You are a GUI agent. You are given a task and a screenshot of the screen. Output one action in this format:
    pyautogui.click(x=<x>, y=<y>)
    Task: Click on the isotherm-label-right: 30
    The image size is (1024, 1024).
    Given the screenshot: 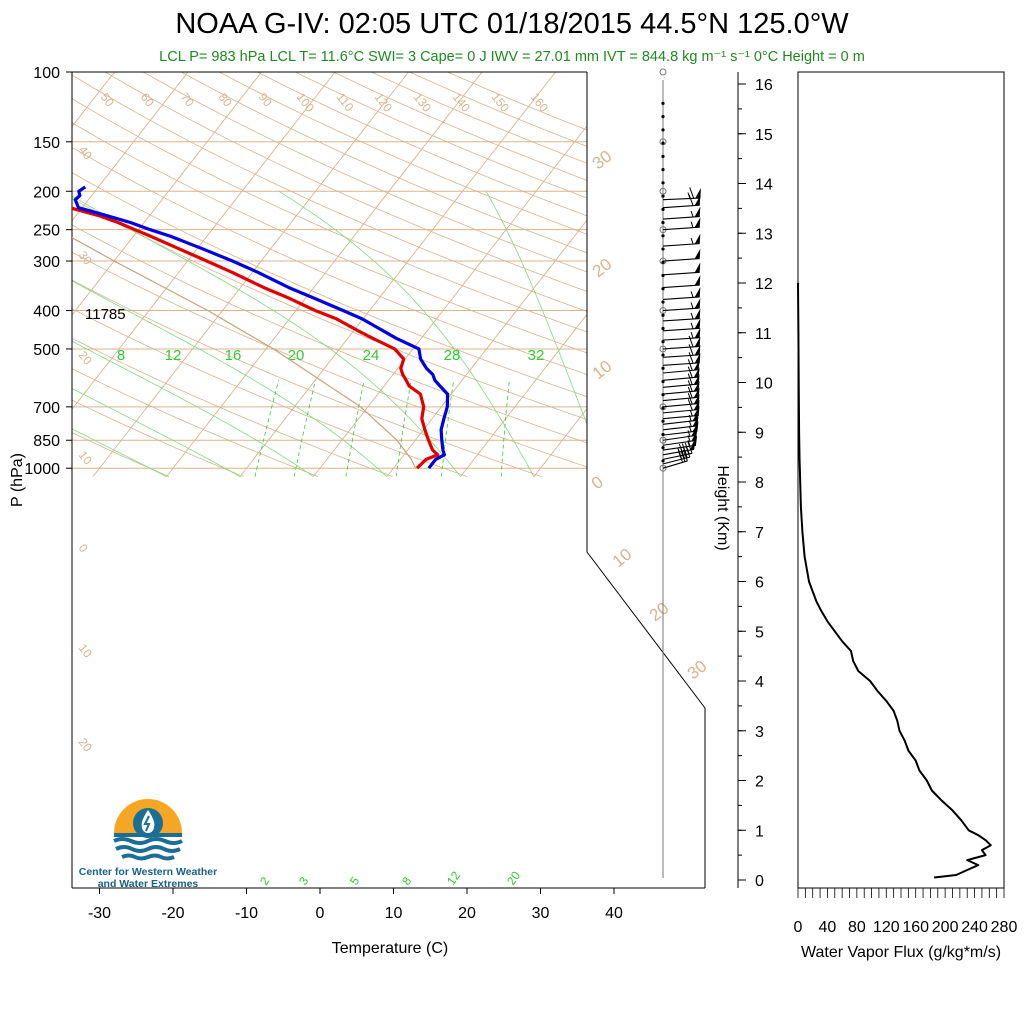 What is the action you would take?
    pyautogui.click(x=697, y=670)
    